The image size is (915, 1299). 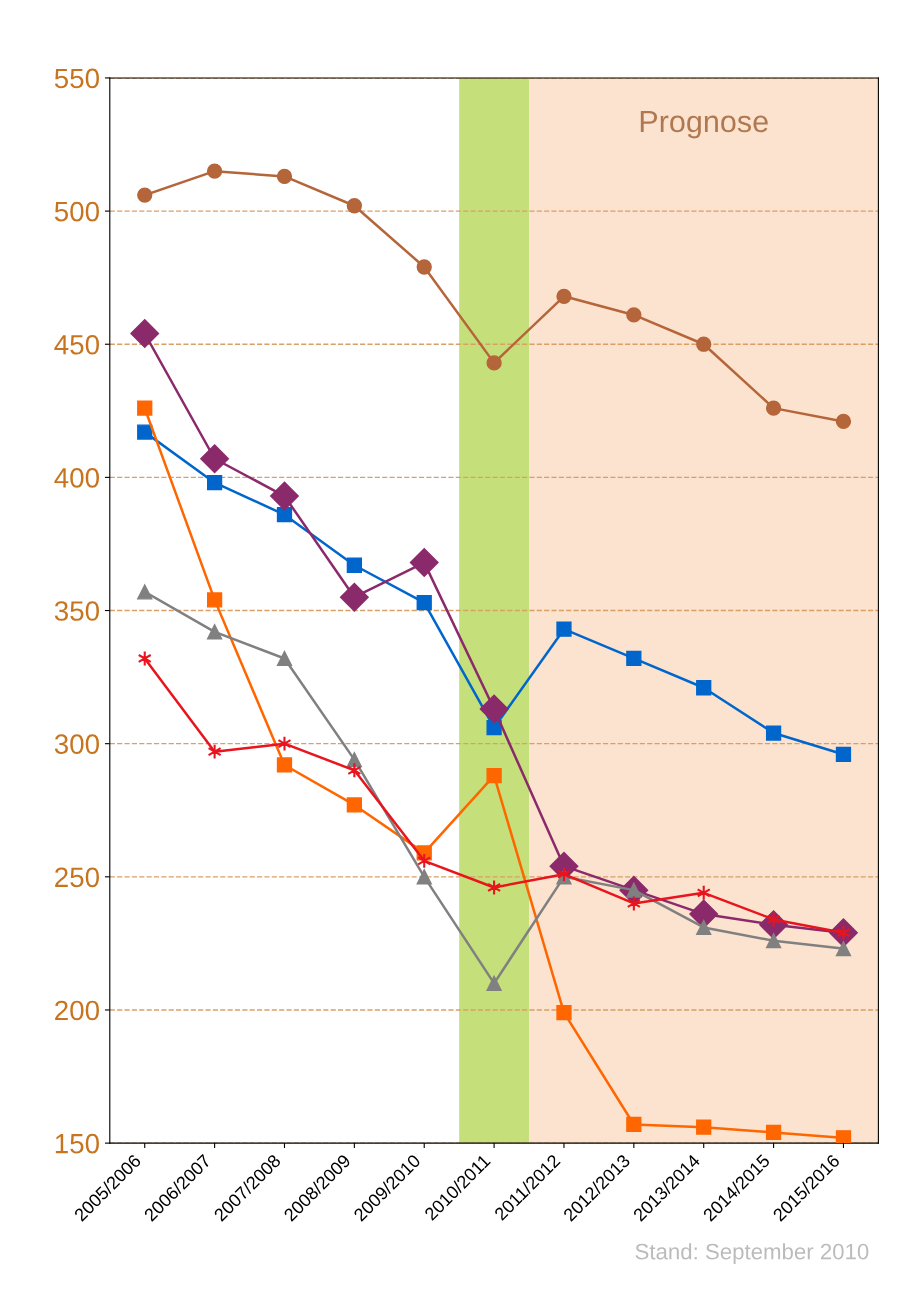 What do you see at coordinates (77, 877) in the screenshot?
I see `y-tick-label: 250` at bounding box center [77, 877].